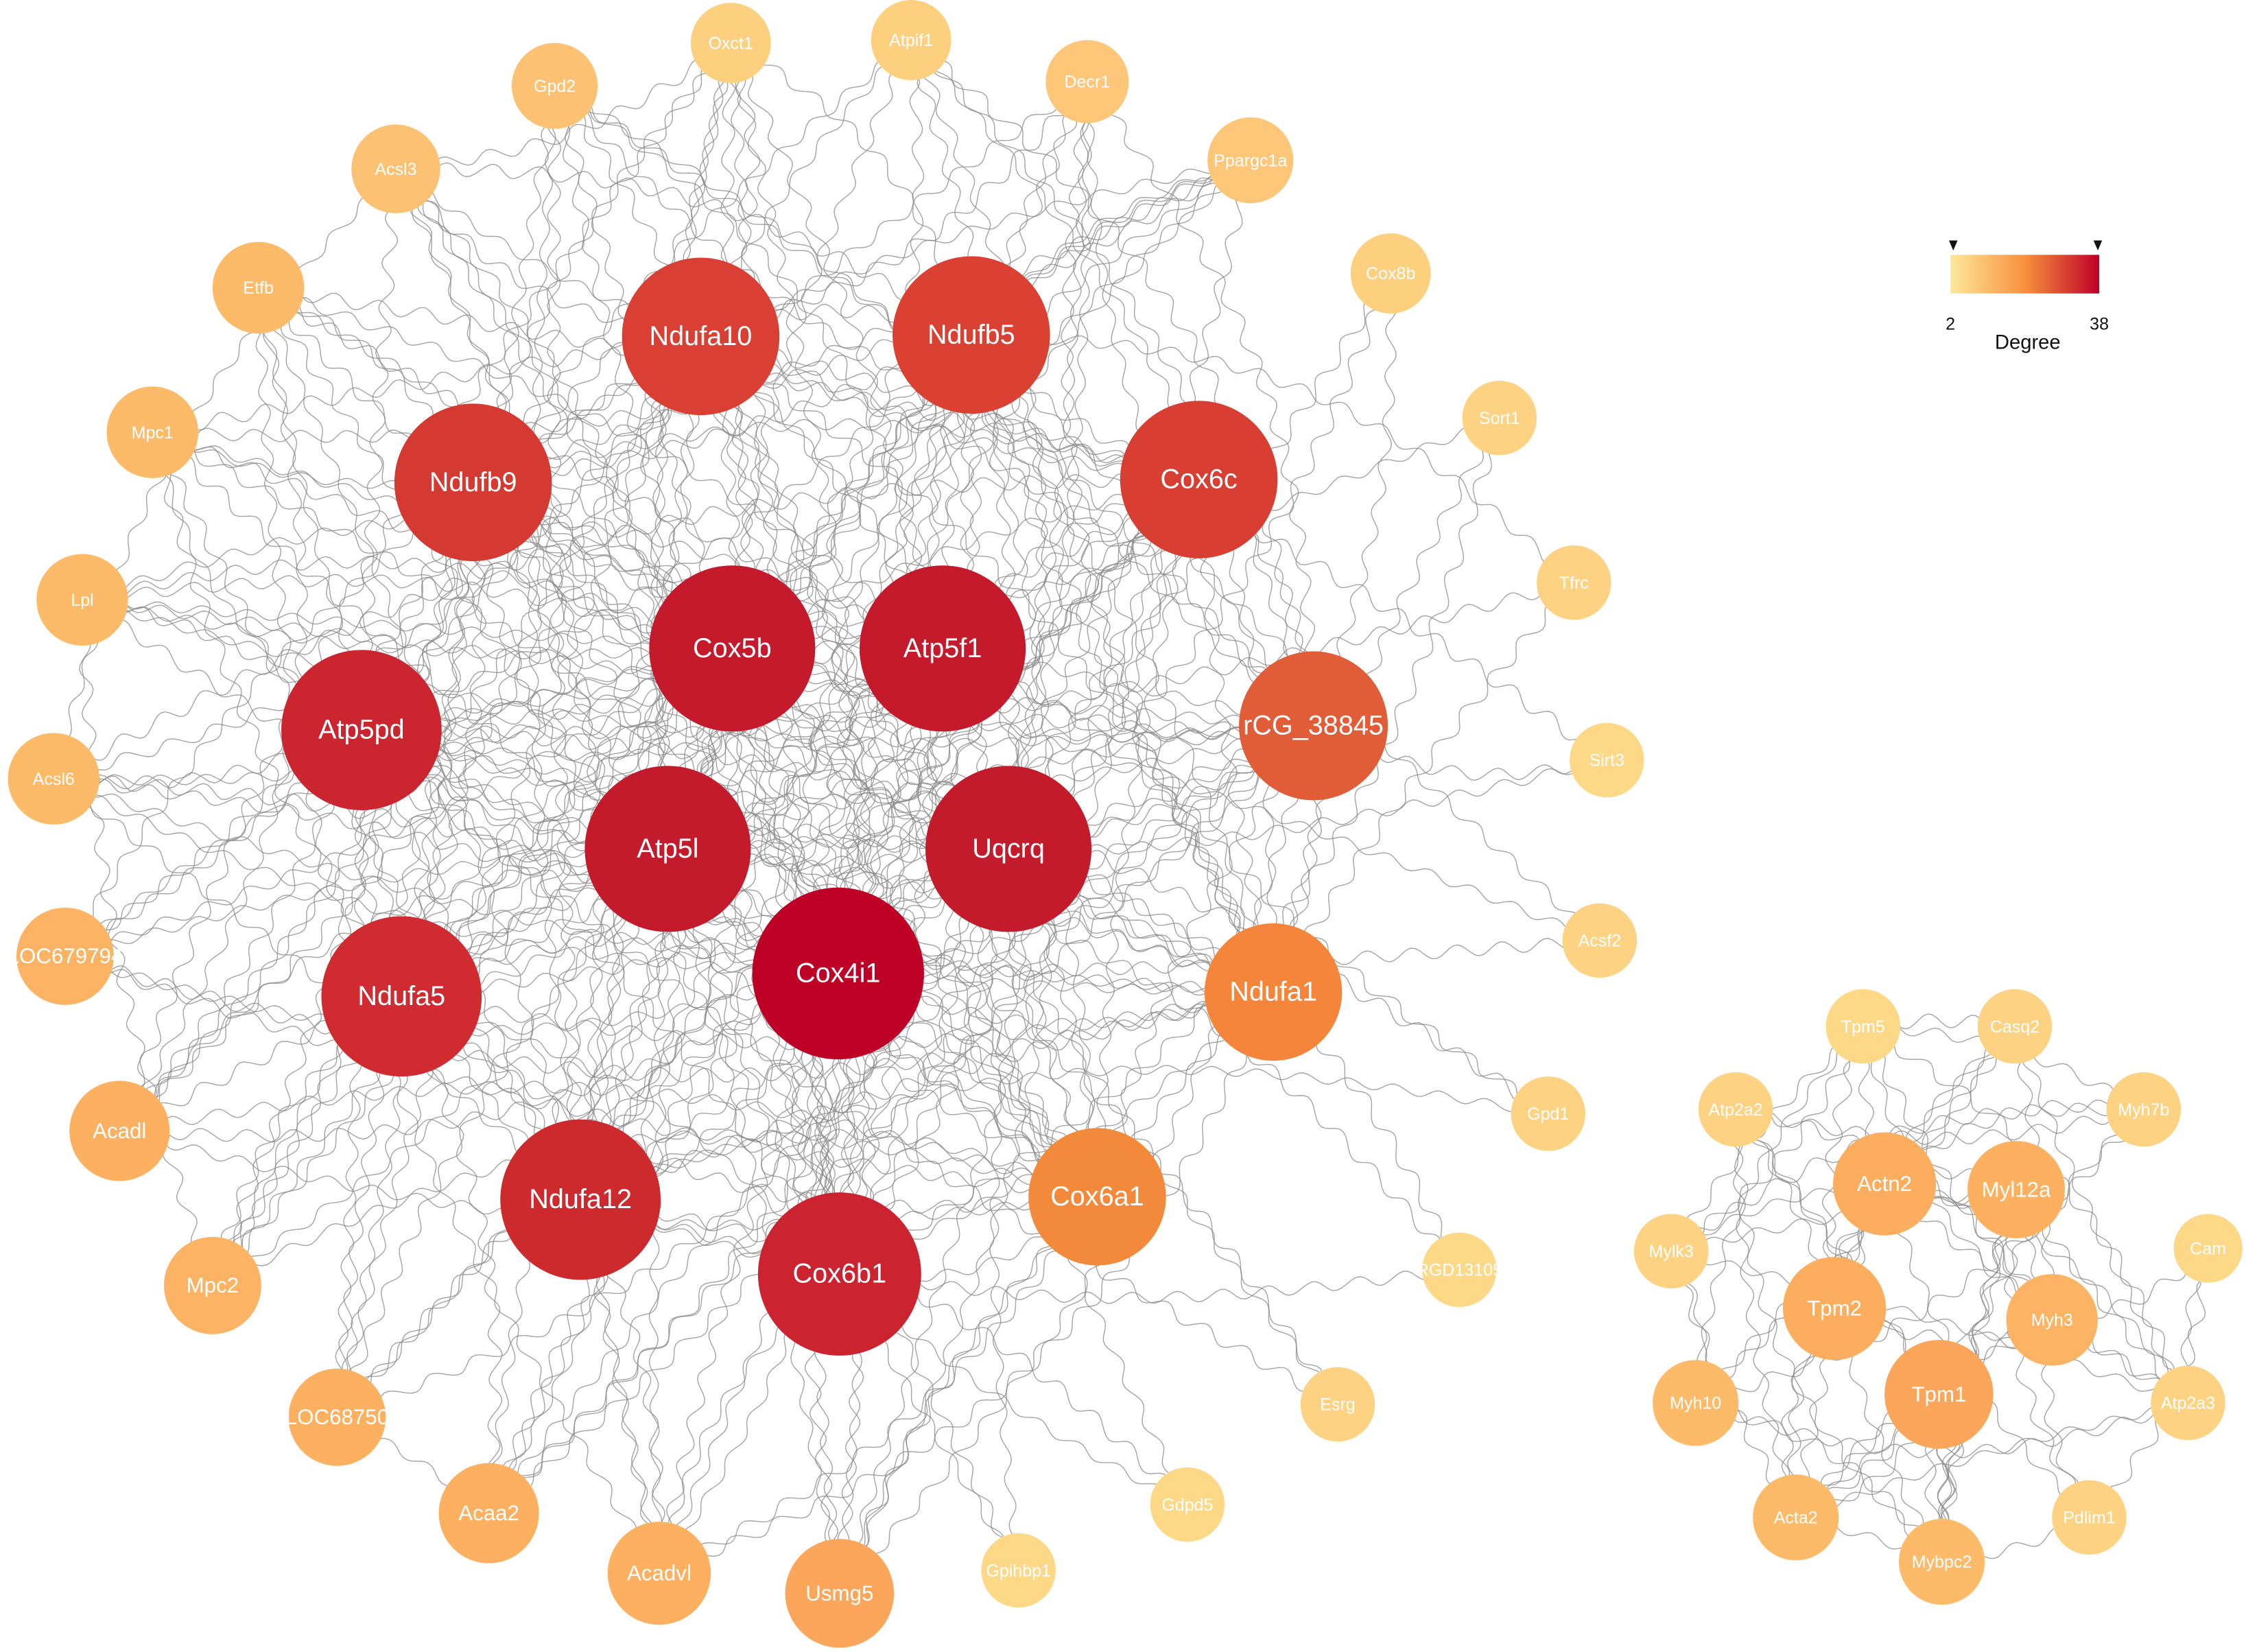 Image resolution: width=2246 pixels, height=1652 pixels. I want to click on node-label: Gdpd5, so click(1187, 1505).